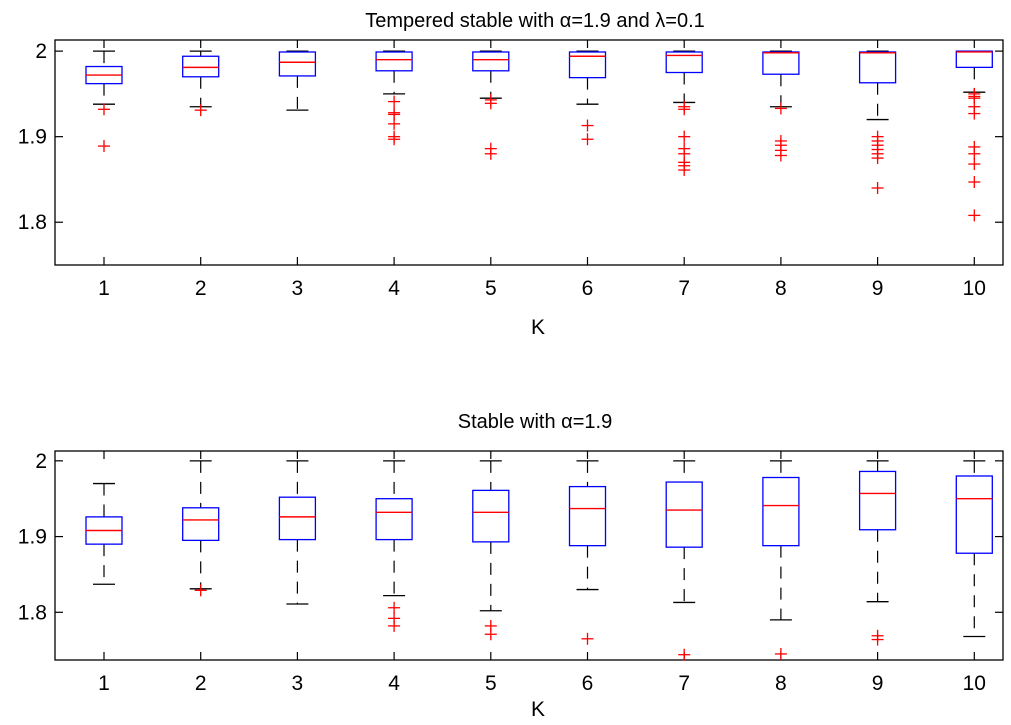  Describe the element at coordinates (535, 422) in the screenshot. I see `chart-title: Stable with α=1.9` at that location.